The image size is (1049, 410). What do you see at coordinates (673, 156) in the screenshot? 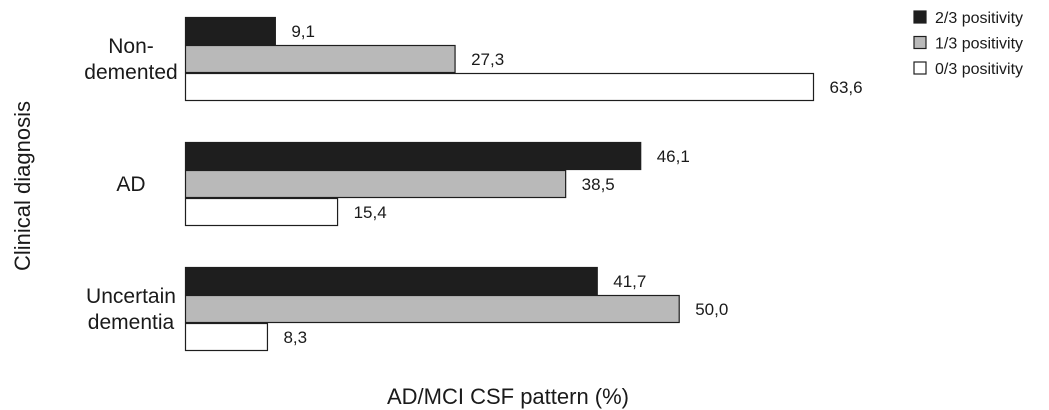
I see `data-label: 46,1` at bounding box center [673, 156].